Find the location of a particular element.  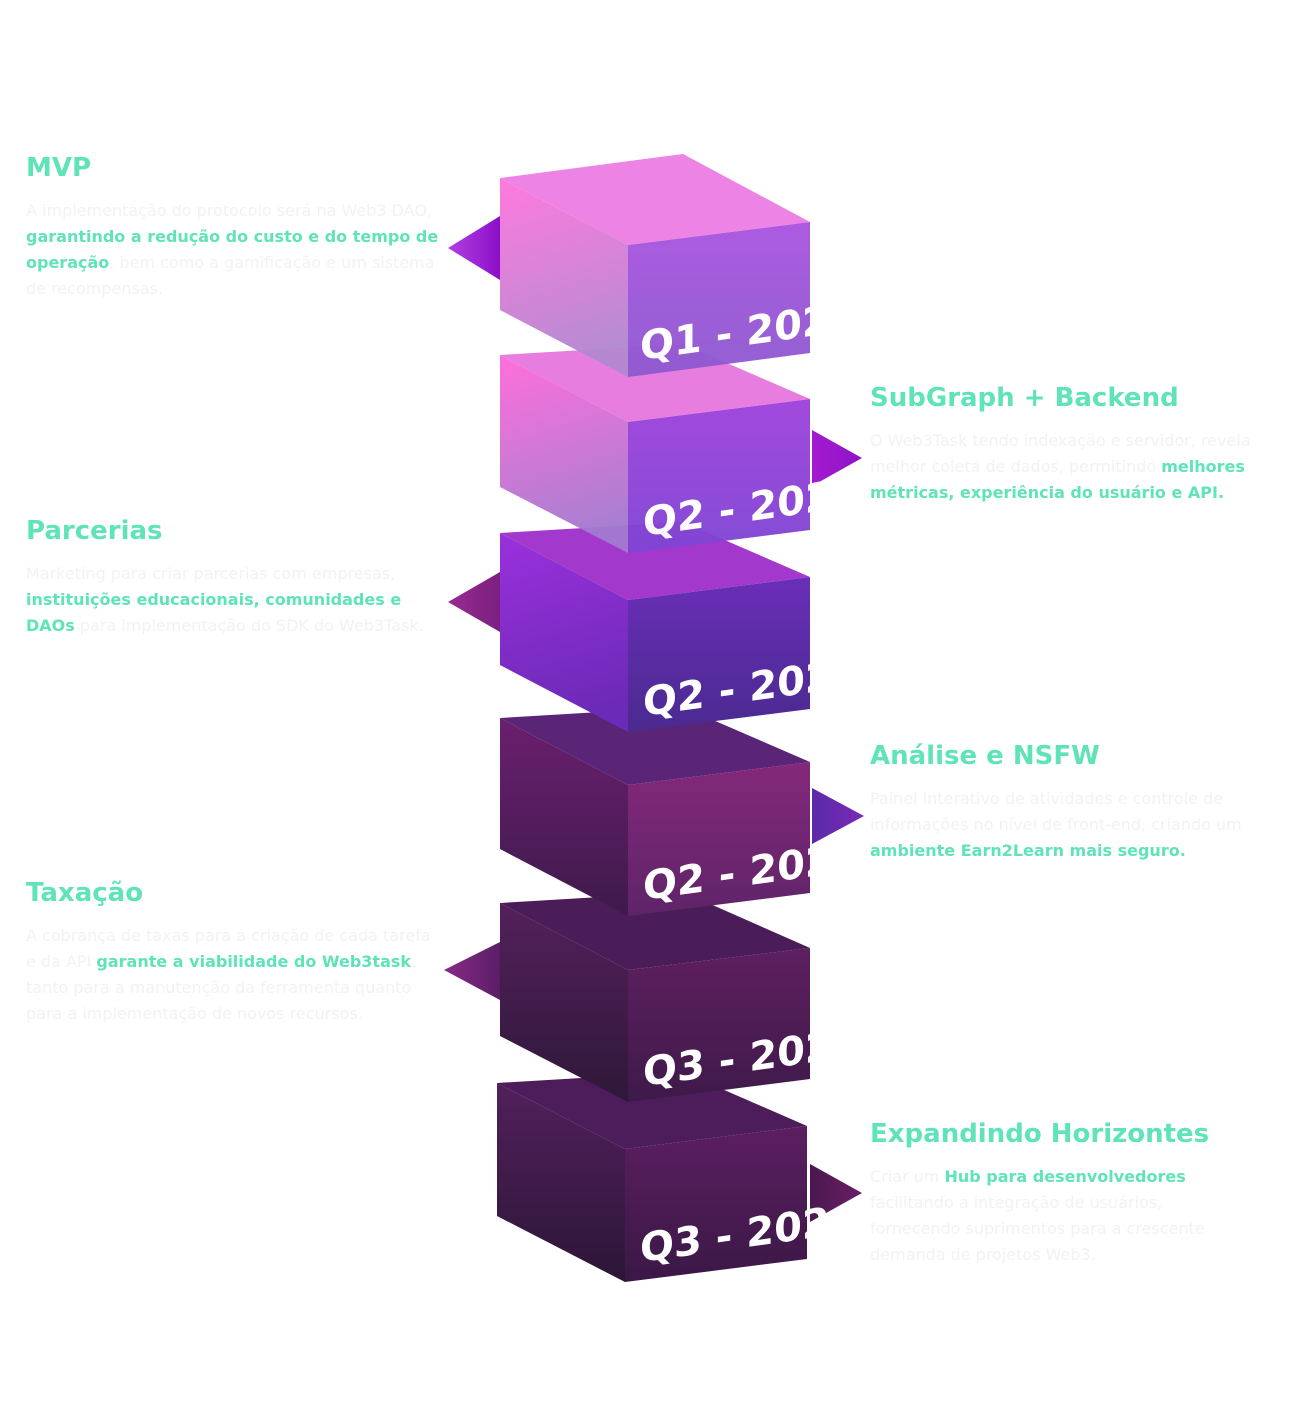

block-2: Q2 - 2024 is located at coordinates (680, 448).